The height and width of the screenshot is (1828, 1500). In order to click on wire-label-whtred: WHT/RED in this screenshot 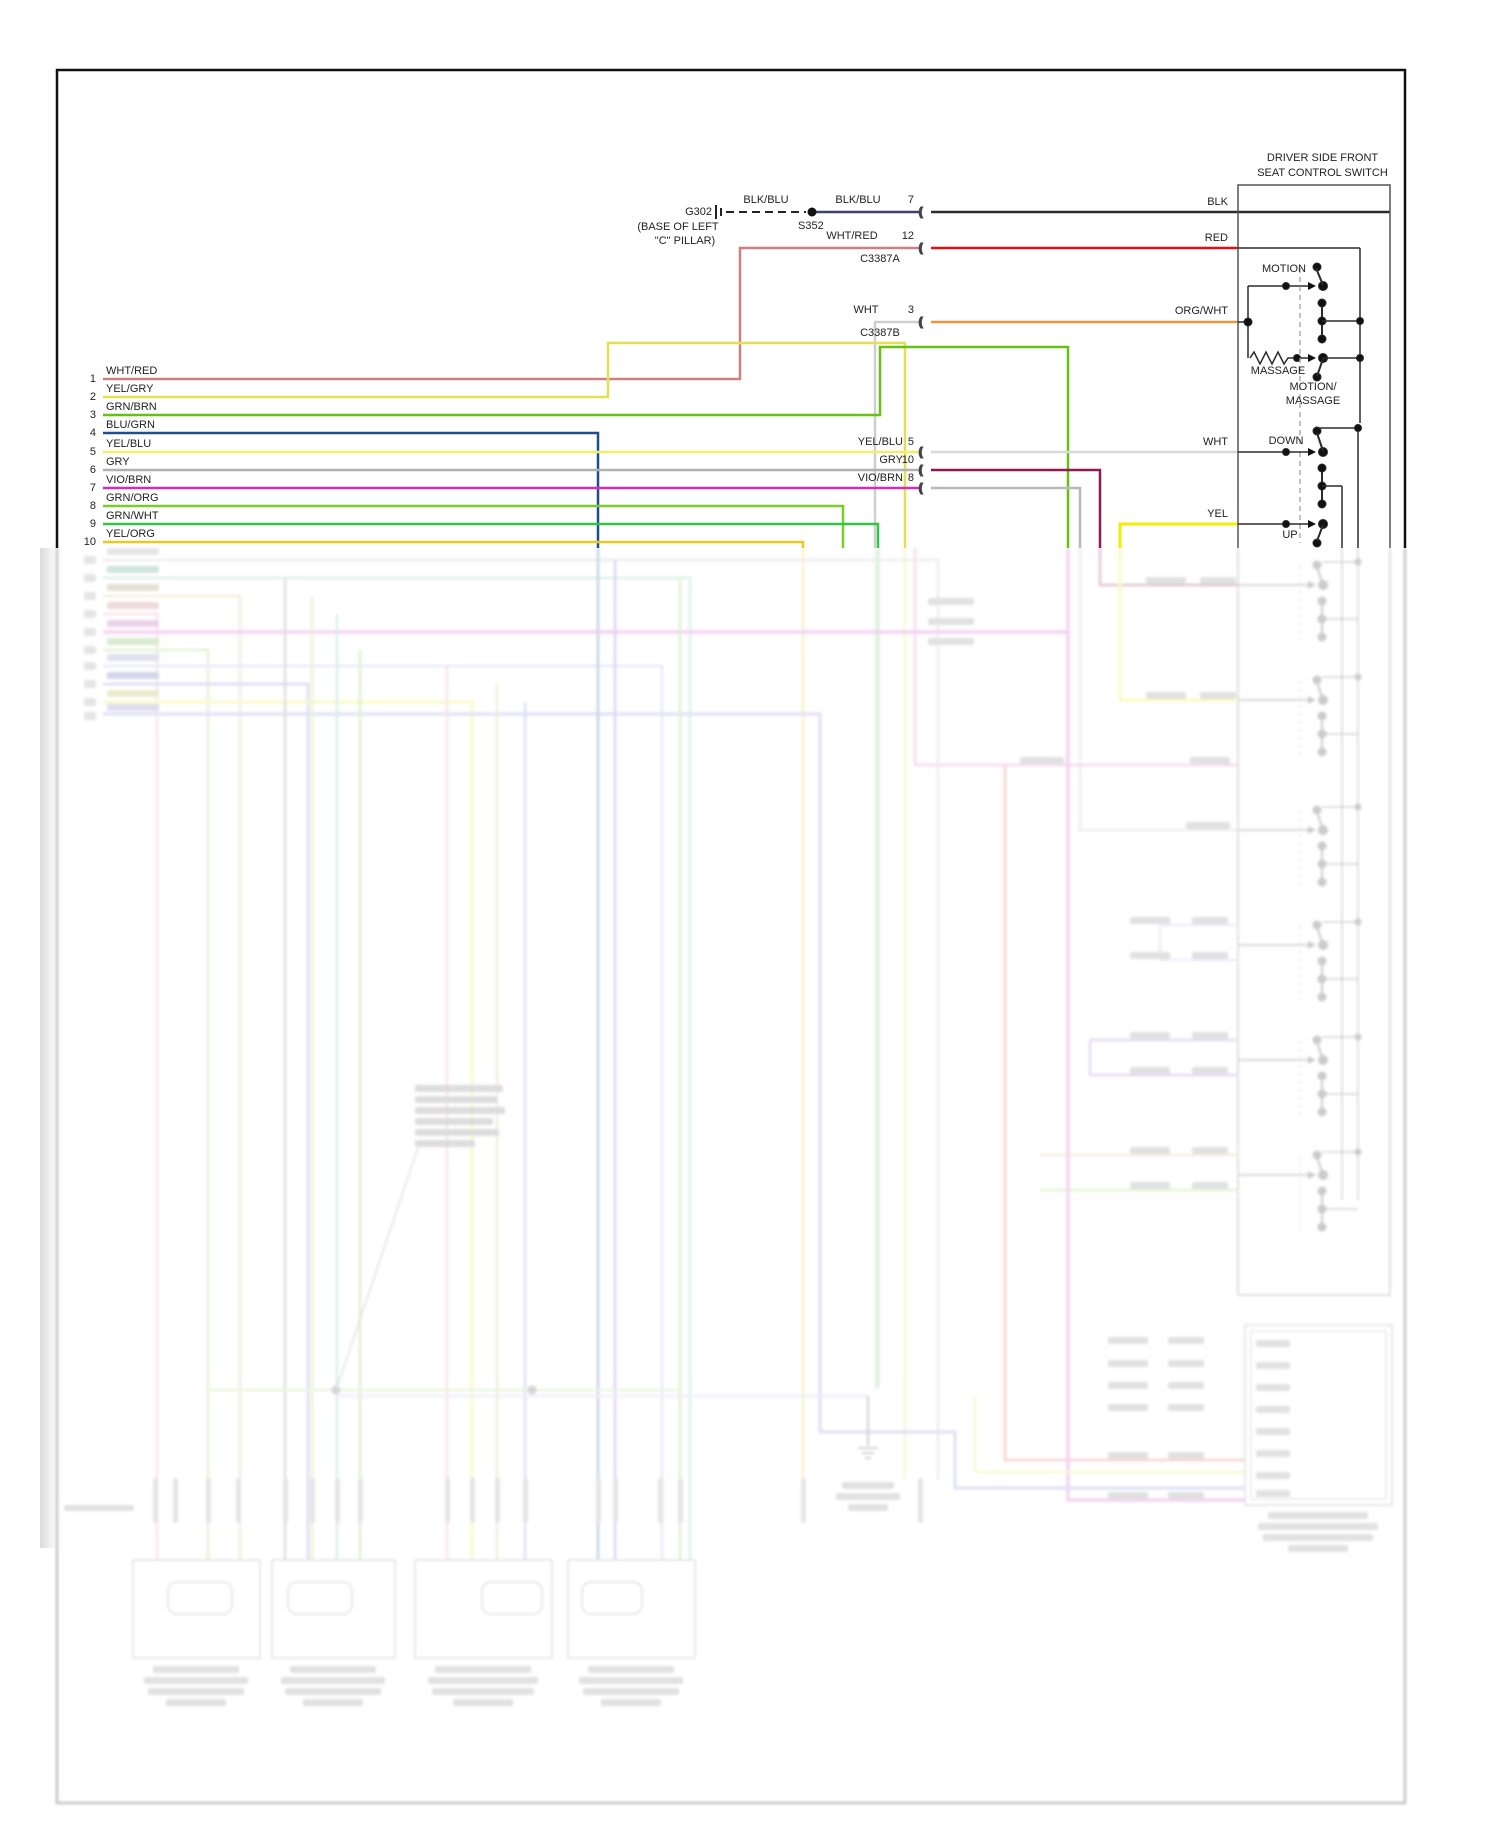, I will do `click(852, 236)`.